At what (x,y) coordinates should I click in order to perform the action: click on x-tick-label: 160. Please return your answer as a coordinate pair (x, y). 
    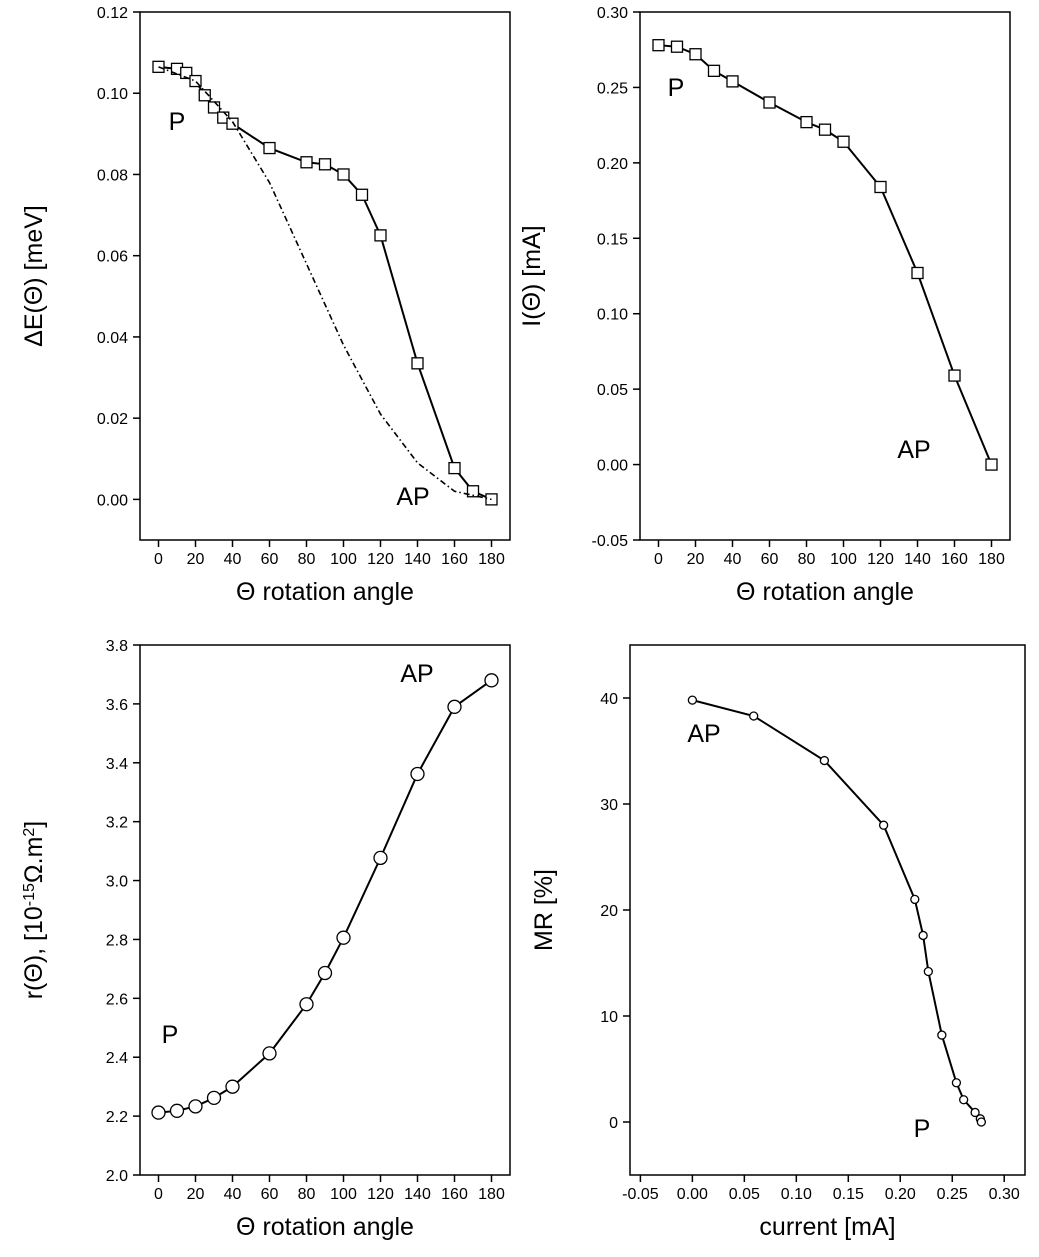
    Looking at the image, I should click on (454, 1194).